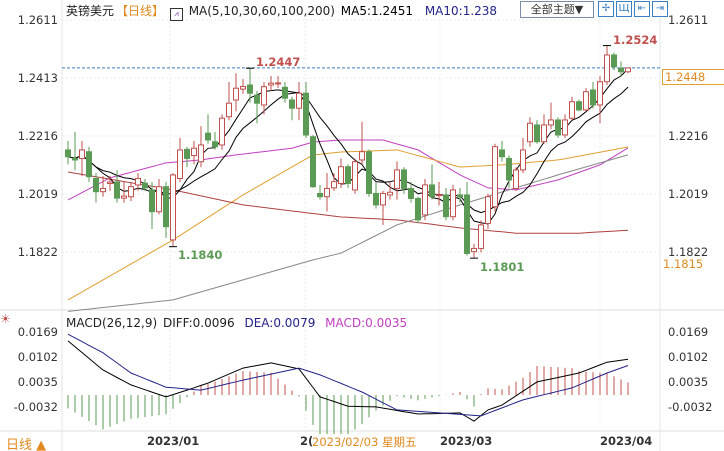  I want to click on ma30-line, so click(348, 170).